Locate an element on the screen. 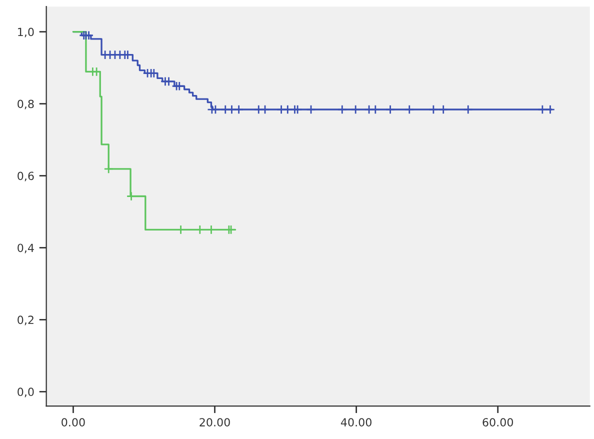 Image resolution: width=594 pixels, height=439 pixels. y-tick-label: 0,6 is located at coordinates (26, 177).